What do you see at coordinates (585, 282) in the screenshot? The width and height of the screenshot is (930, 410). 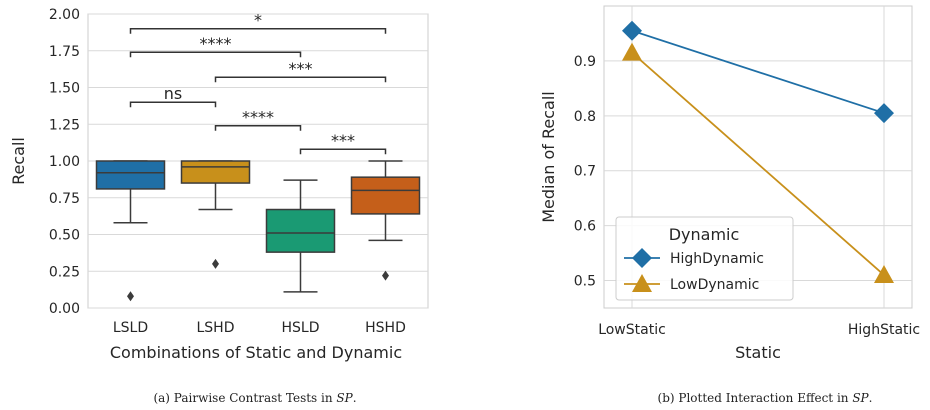 I see `line-y-tick-label: 0.5` at bounding box center [585, 282].